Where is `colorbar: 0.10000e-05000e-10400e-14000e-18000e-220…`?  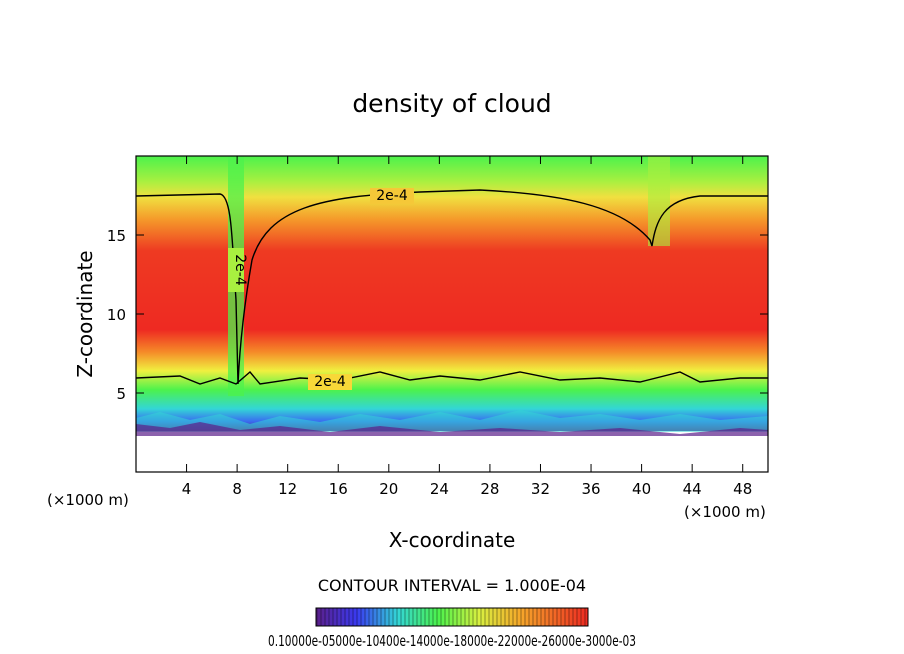
colorbar: 0.10000e-05000e-10400e-14000e-18000e-220… is located at coordinates (452, 628).